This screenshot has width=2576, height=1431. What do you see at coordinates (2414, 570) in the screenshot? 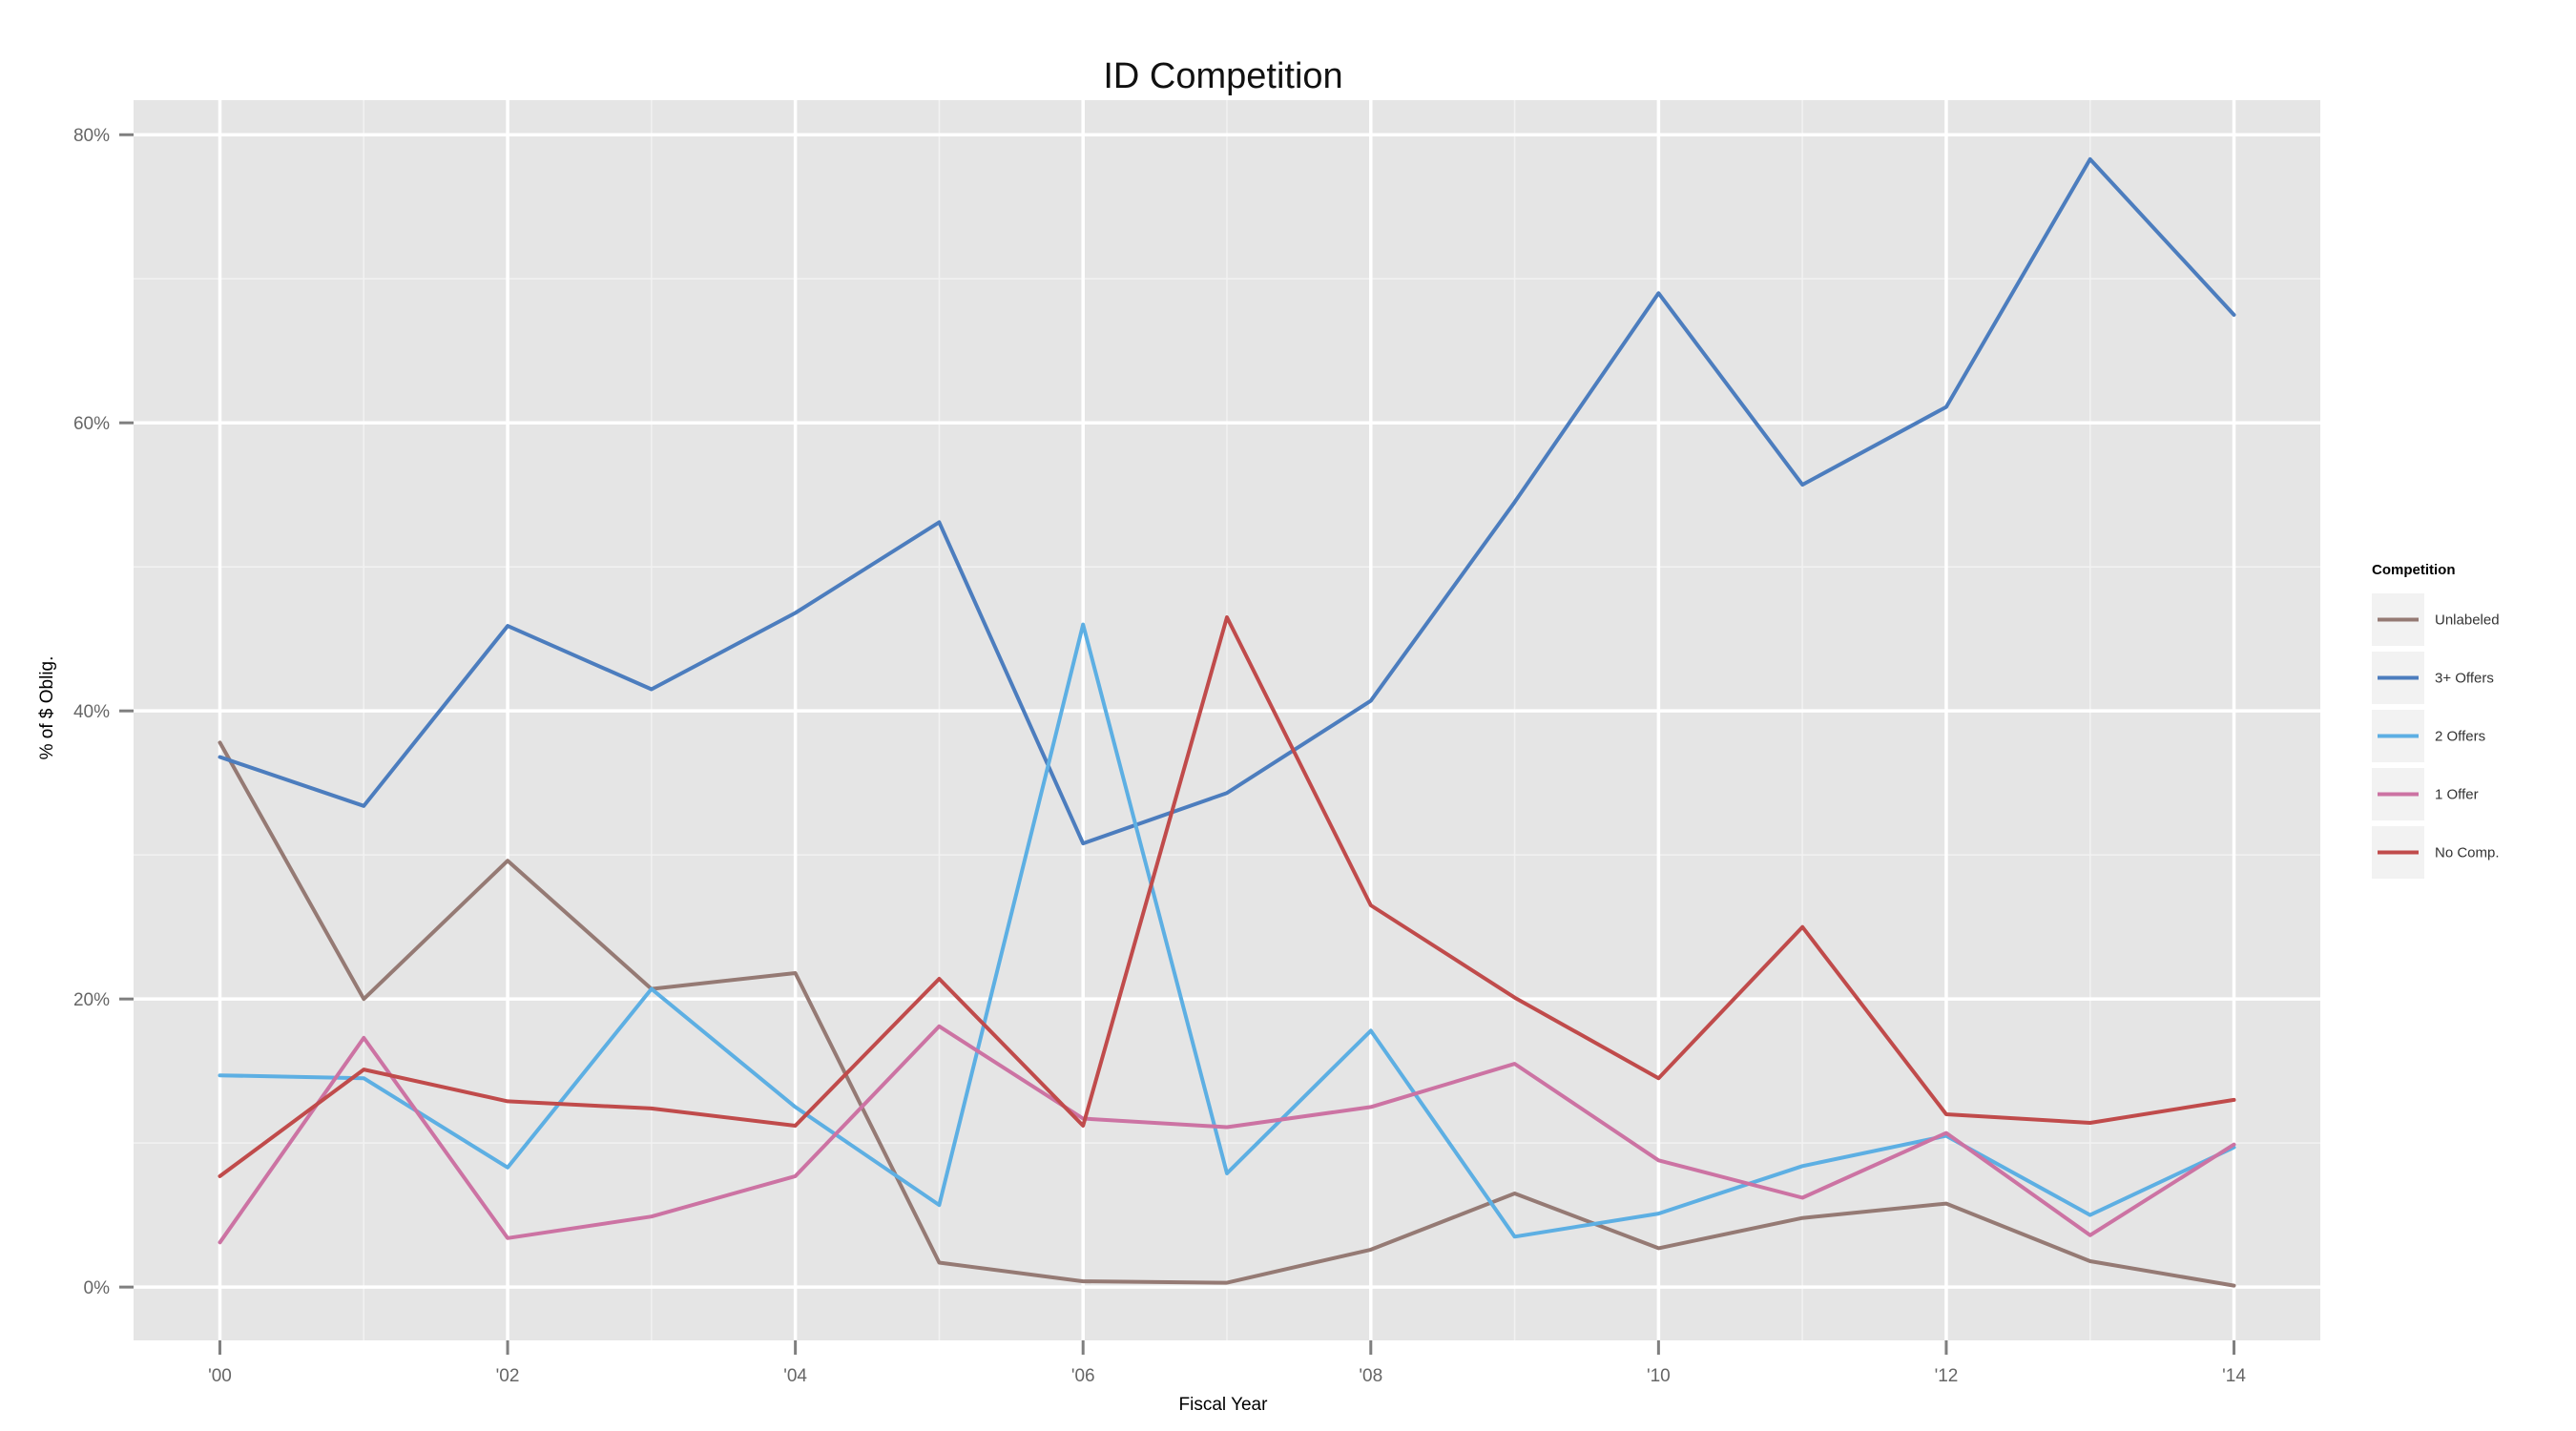
I see `legend-title: Competition` at bounding box center [2414, 570].